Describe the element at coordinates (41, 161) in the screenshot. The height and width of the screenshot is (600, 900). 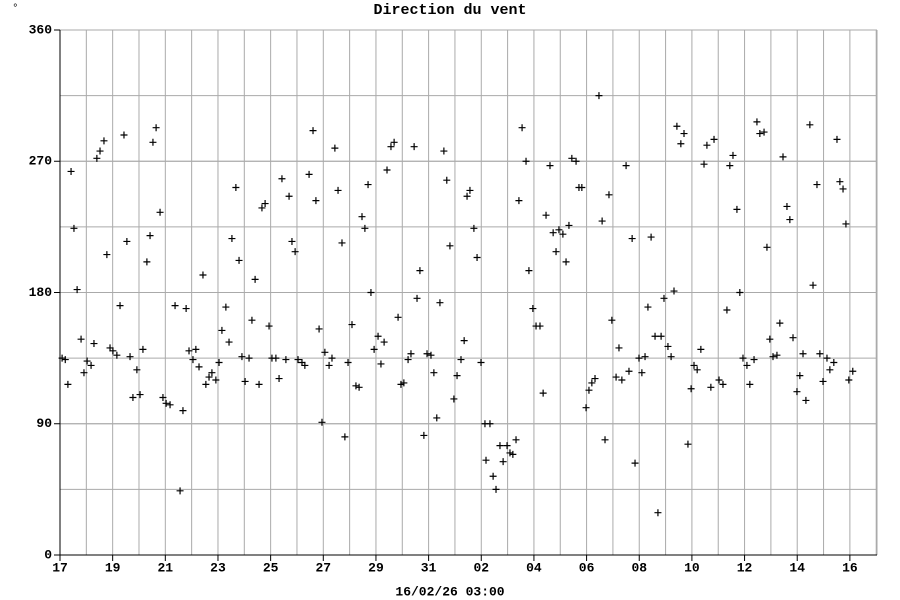
I see `y-tick-label: 270` at that location.